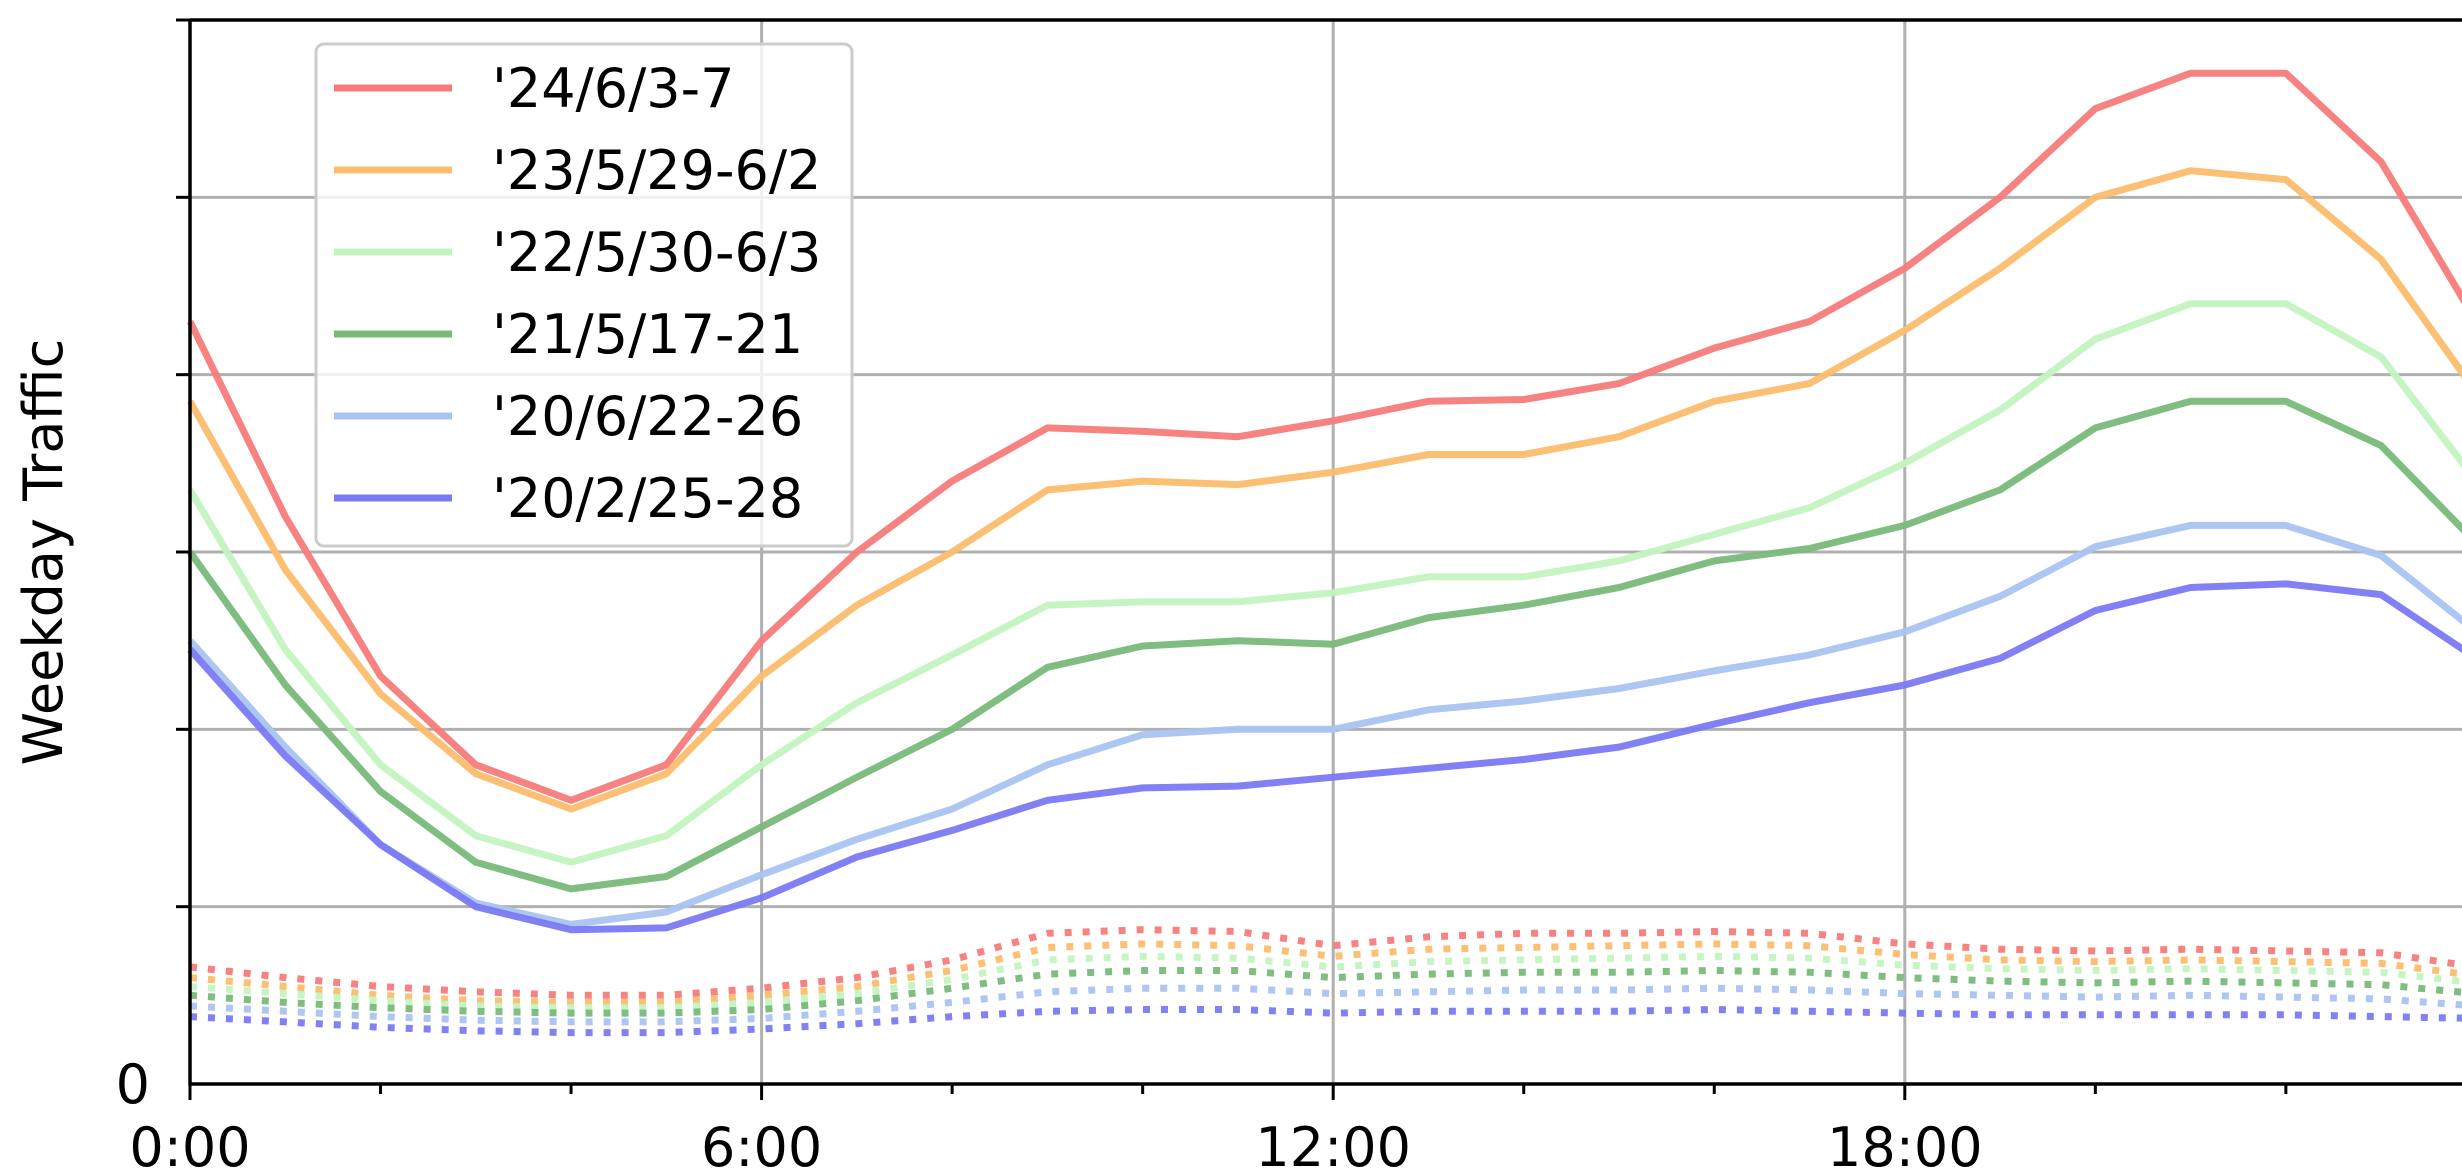 This screenshot has width=2462, height=1176. Describe the element at coordinates (189, 1146) in the screenshot. I see `x-tick-label: 0:00` at that location.